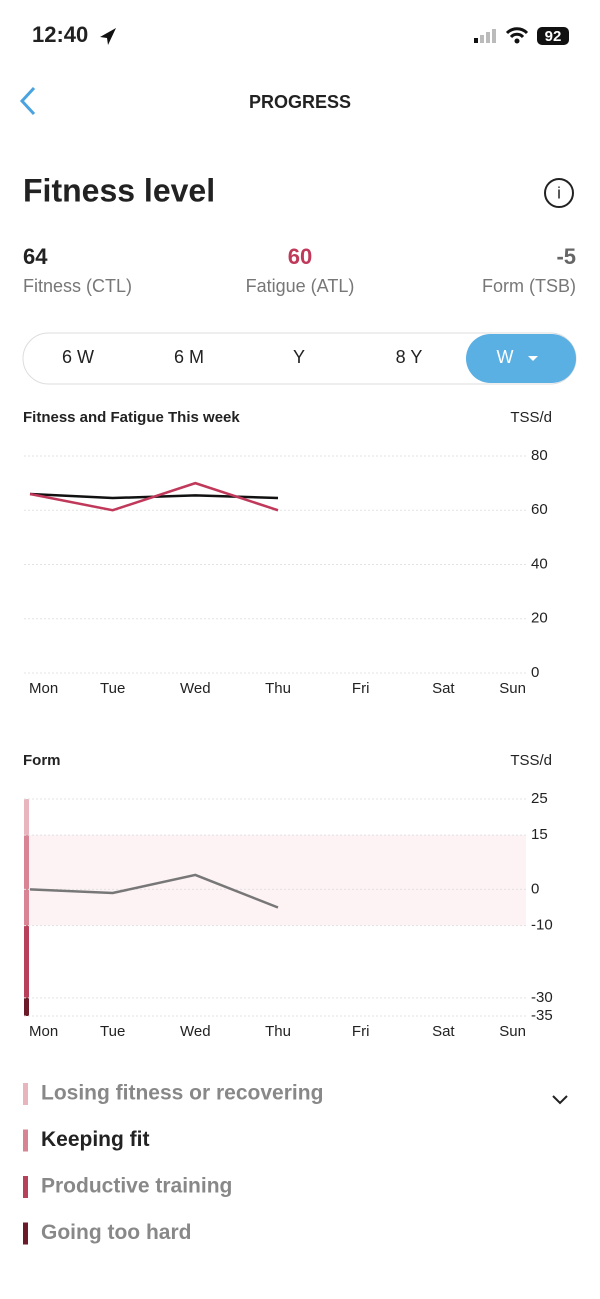 This screenshot has width=600, height=1299. I want to click on metric-label: Fitness (CTL), so click(77, 286).